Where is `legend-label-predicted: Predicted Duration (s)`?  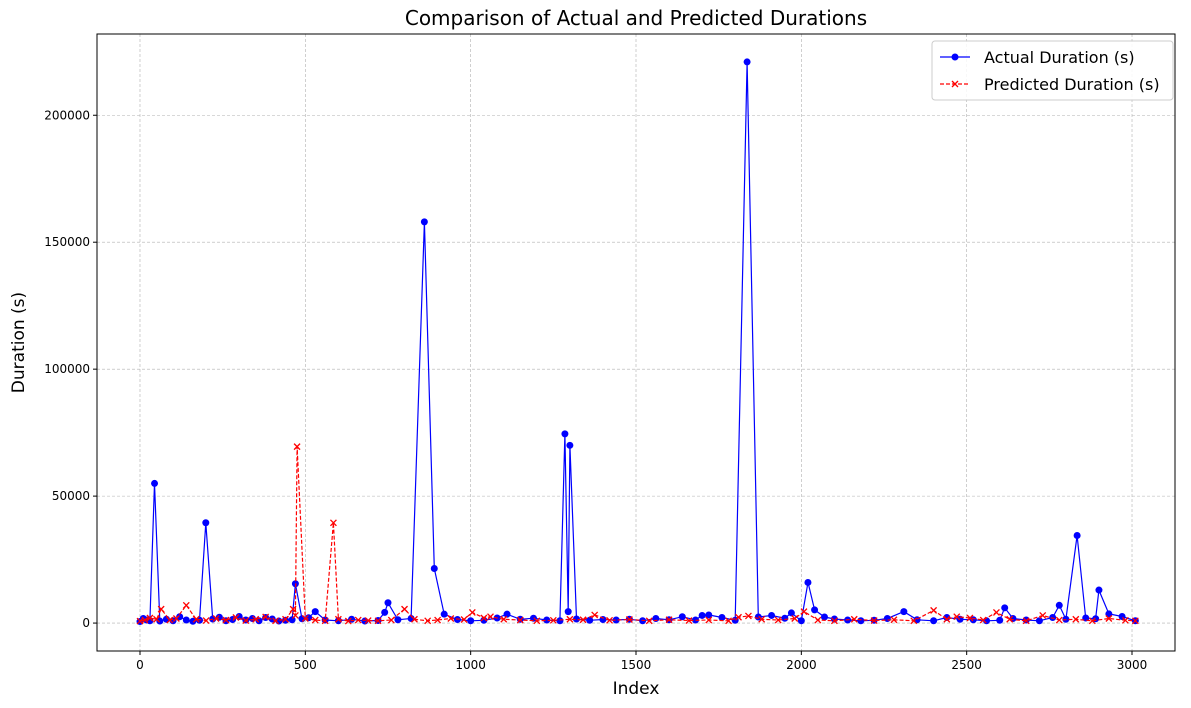 legend-label-predicted: Predicted Duration (s) is located at coordinates (1072, 84).